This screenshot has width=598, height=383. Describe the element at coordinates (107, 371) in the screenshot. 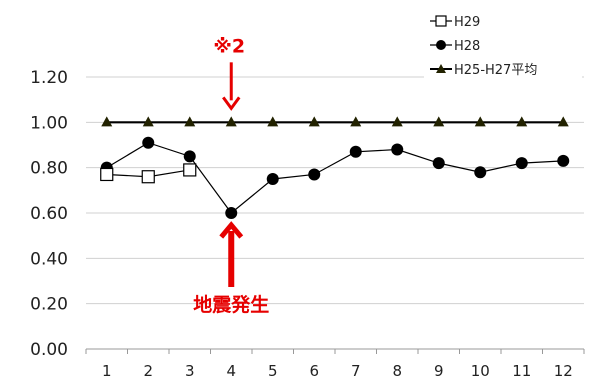

I see `x-tick-label: 1` at that location.